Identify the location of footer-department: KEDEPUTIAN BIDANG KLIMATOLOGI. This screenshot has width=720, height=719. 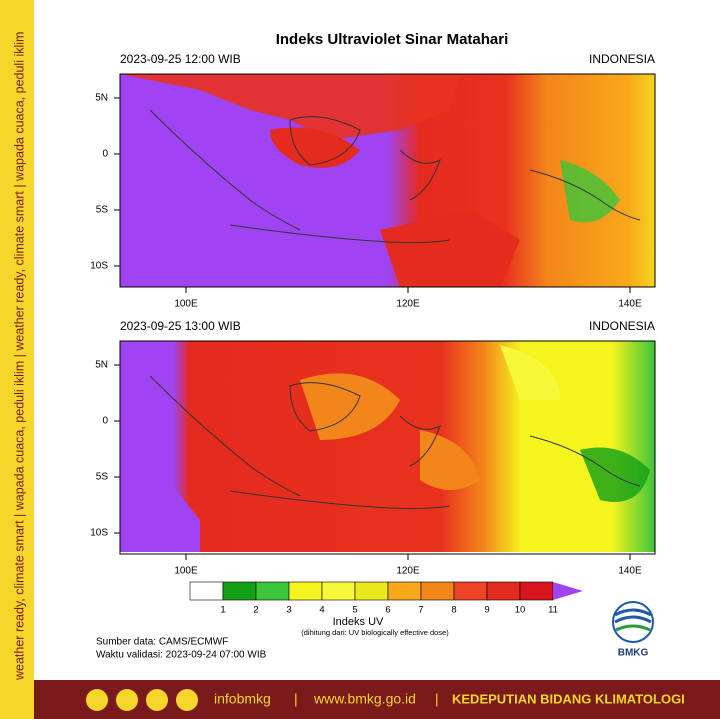
(568, 698).